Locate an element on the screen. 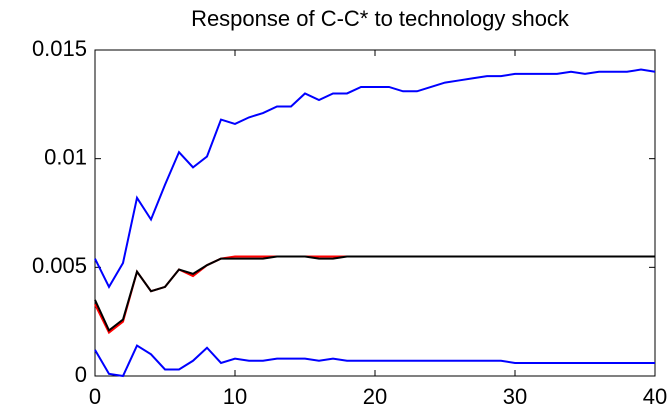 The image size is (672, 416). y-tick-label: 0.005 is located at coordinates (59, 265).